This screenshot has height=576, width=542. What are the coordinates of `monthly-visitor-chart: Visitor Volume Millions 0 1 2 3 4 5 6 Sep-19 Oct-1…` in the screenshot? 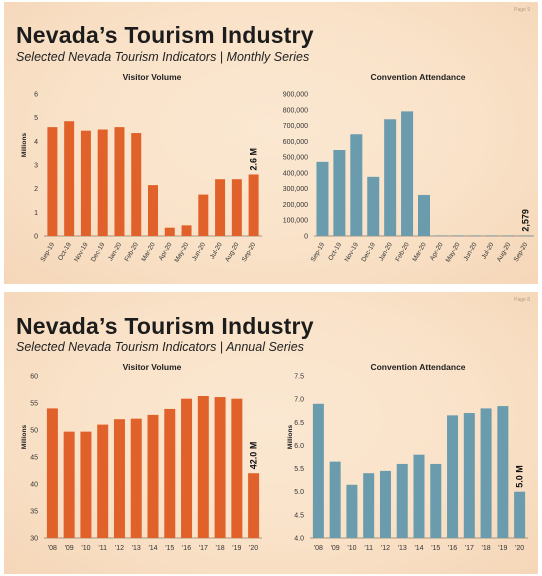 It's located at (141, 168).